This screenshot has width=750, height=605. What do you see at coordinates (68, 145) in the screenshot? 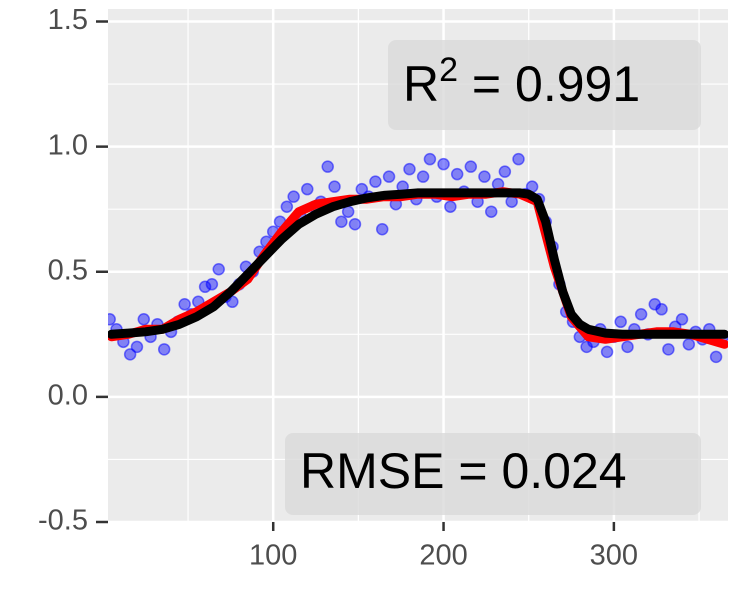
I see `y-tick-label: 1.0` at bounding box center [68, 145].